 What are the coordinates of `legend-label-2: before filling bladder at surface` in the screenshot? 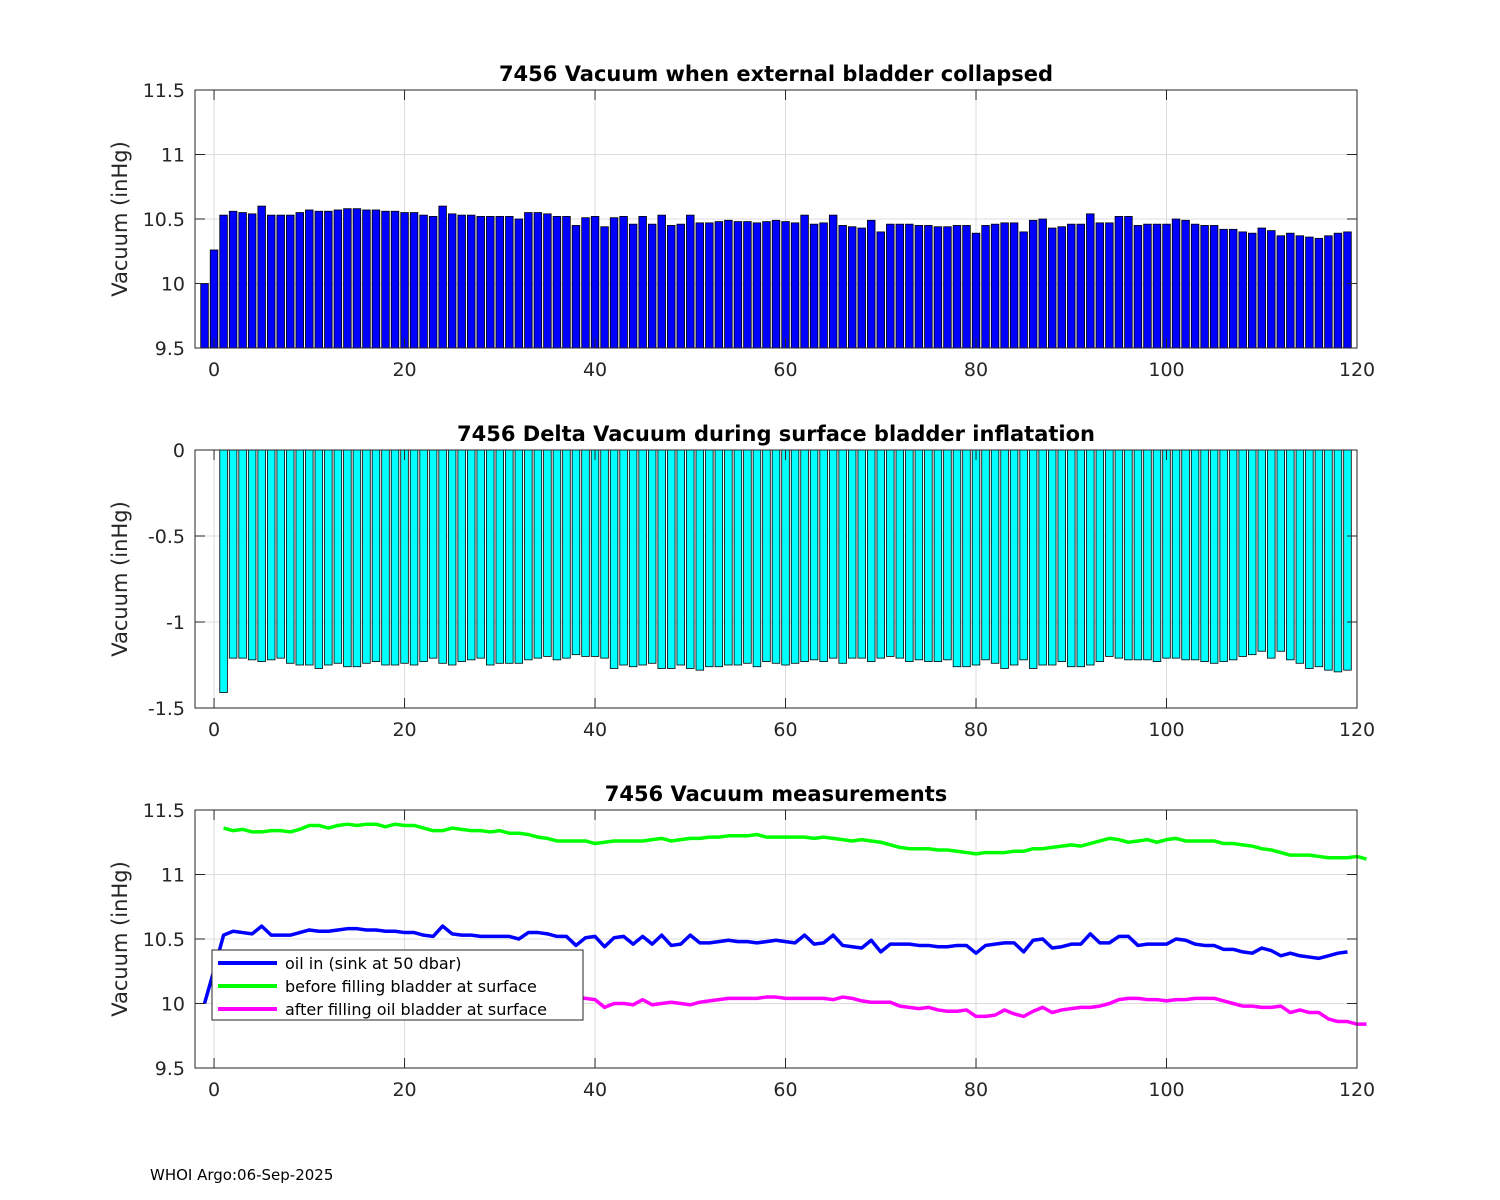 It's located at (411, 986).